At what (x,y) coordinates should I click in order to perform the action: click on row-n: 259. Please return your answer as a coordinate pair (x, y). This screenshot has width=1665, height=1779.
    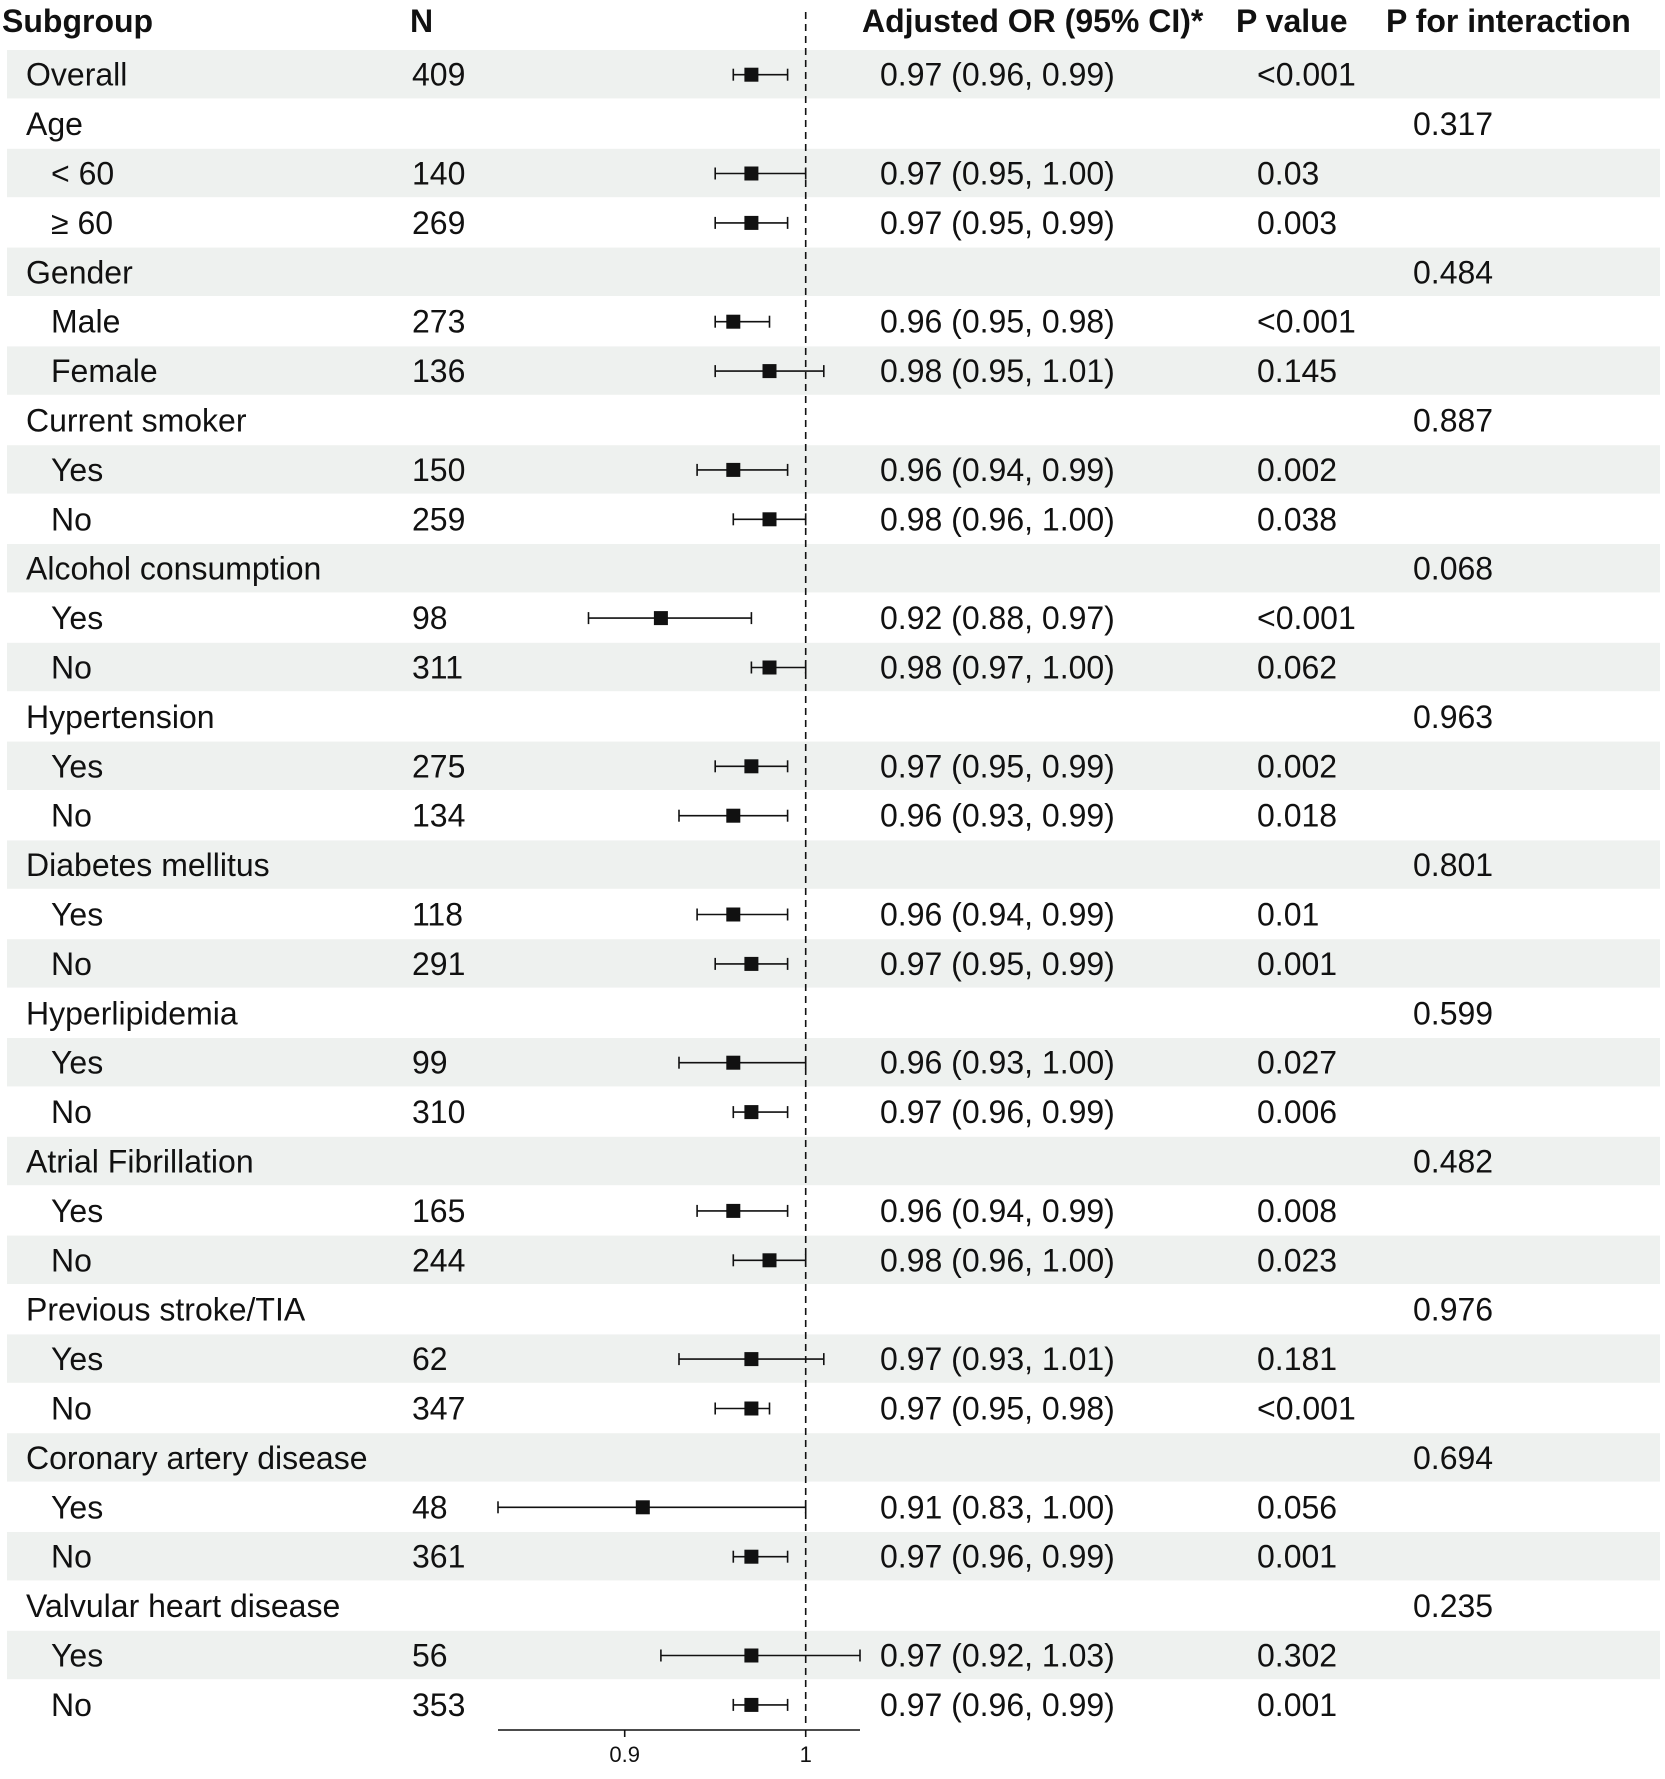
    Looking at the image, I should click on (438, 519).